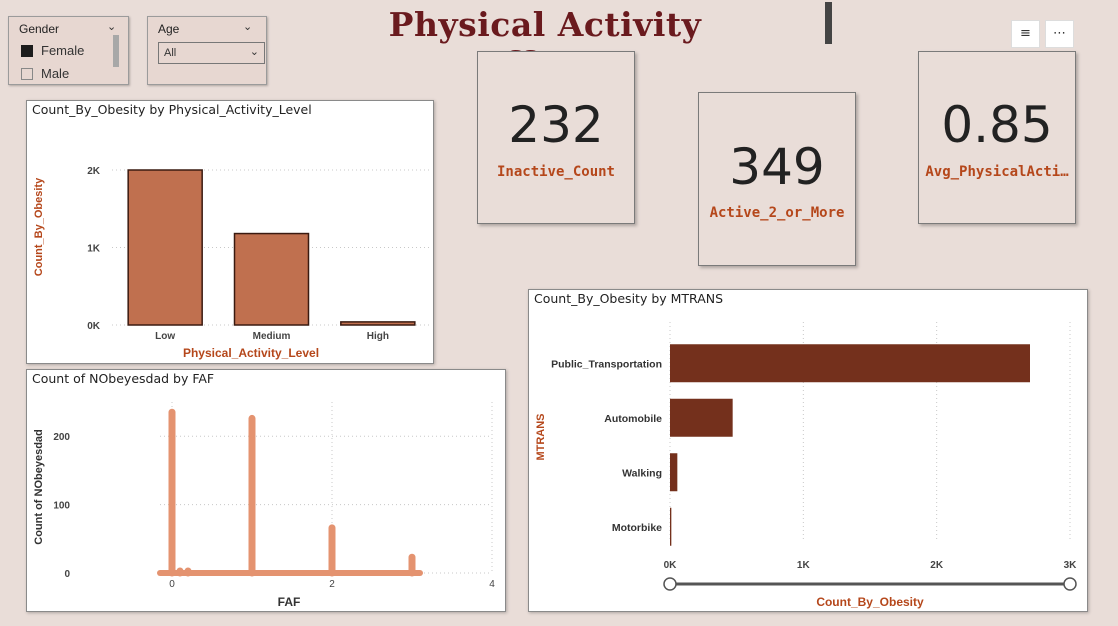 The image size is (1118, 626). What do you see at coordinates (123, 378) in the screenshot?
I see `chart-title: Count of NObeyesdad by FAF` at bounding box center [123, 378].